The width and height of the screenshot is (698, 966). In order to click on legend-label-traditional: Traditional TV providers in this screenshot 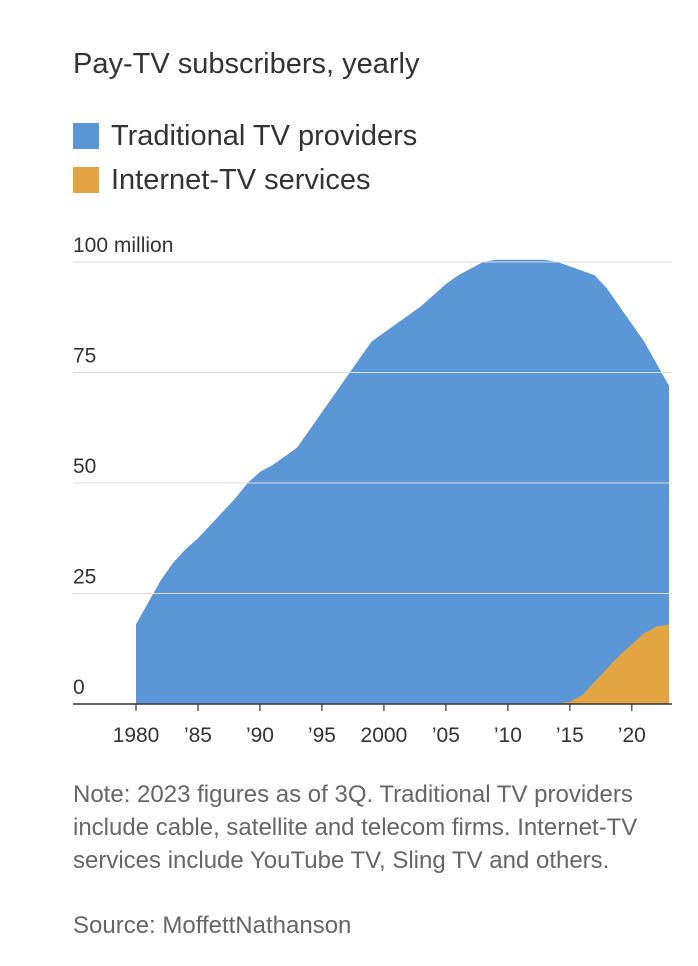, I will do `click(264, 135)`.